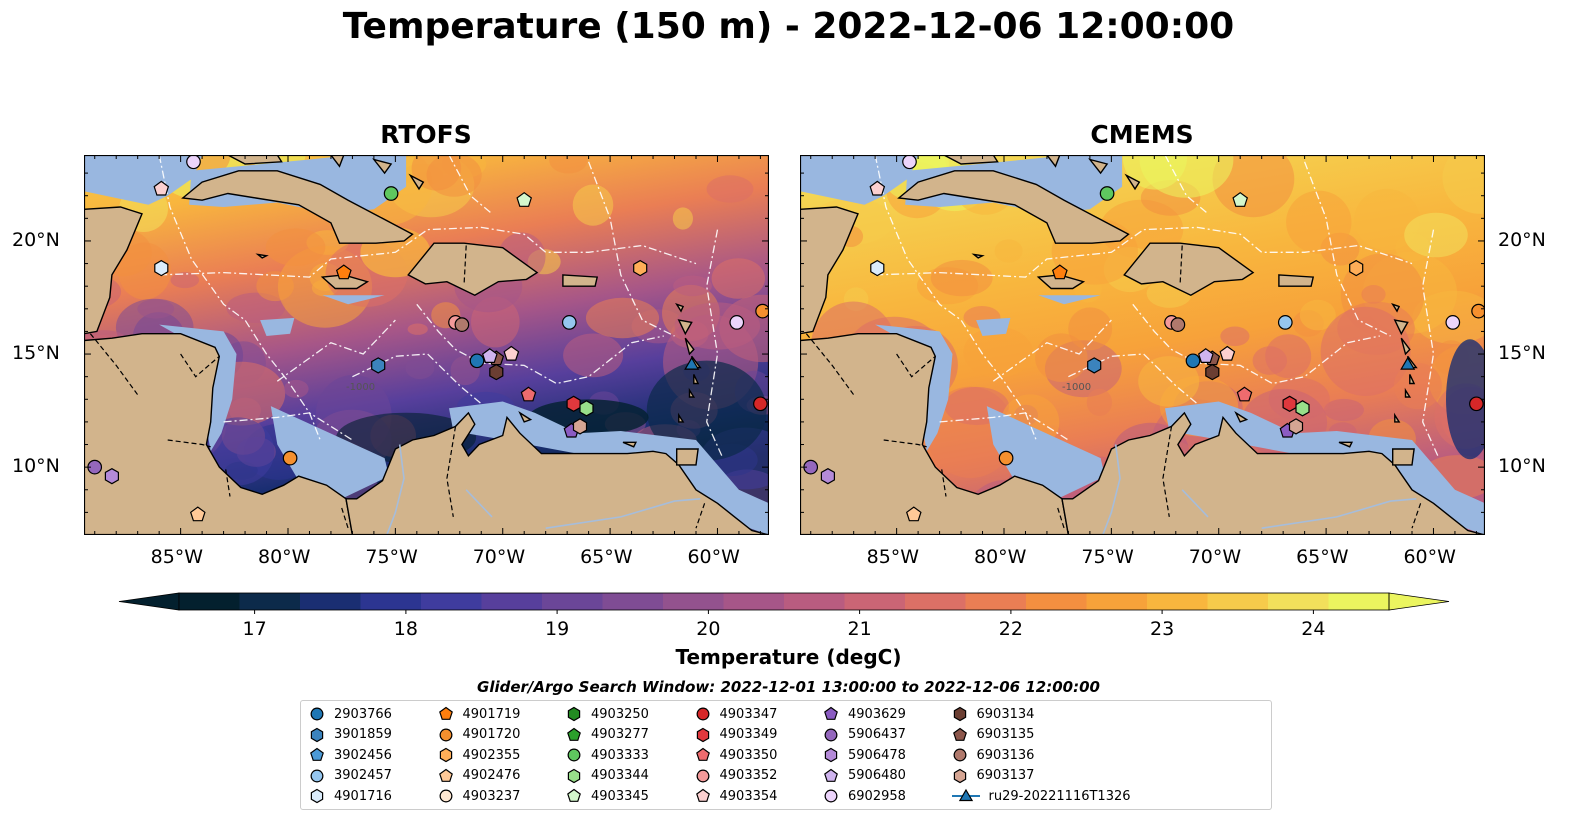 The height and width of the screenshot is (826, 1577). Describe the element at coordinates (363, 735) in the screenshot. I see `legend-label: 3901859` at that location.